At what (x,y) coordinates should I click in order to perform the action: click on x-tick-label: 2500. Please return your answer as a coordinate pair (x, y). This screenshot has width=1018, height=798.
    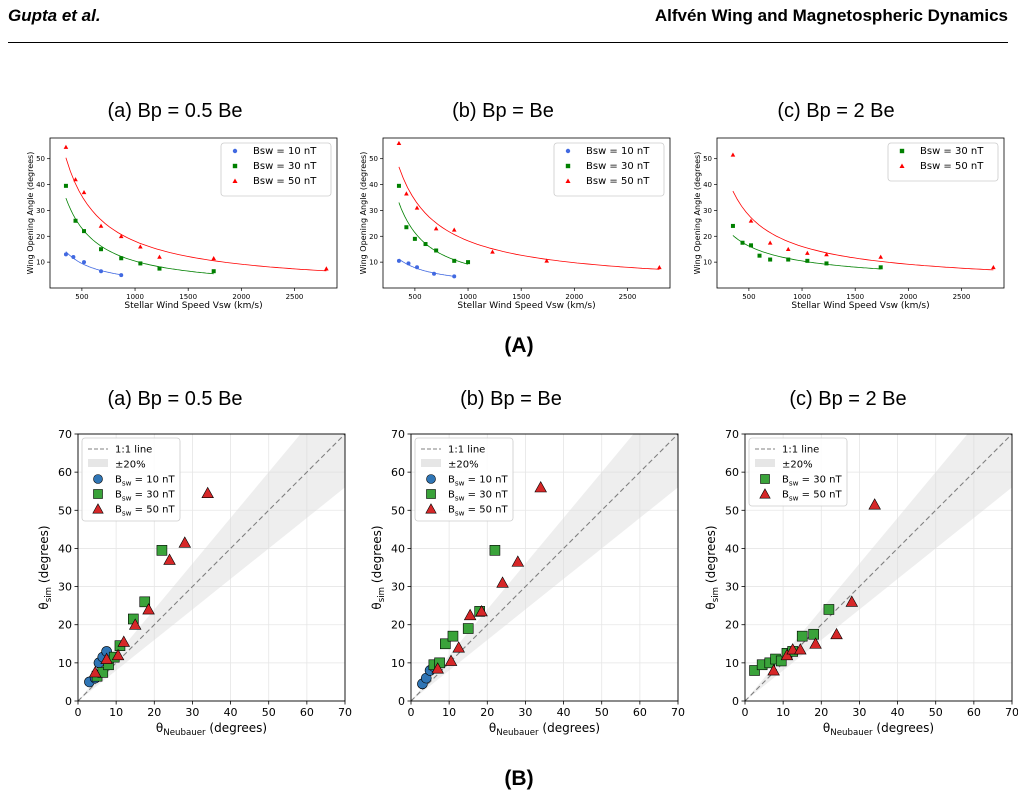
    Looking at the image, I should click on (295, 297).